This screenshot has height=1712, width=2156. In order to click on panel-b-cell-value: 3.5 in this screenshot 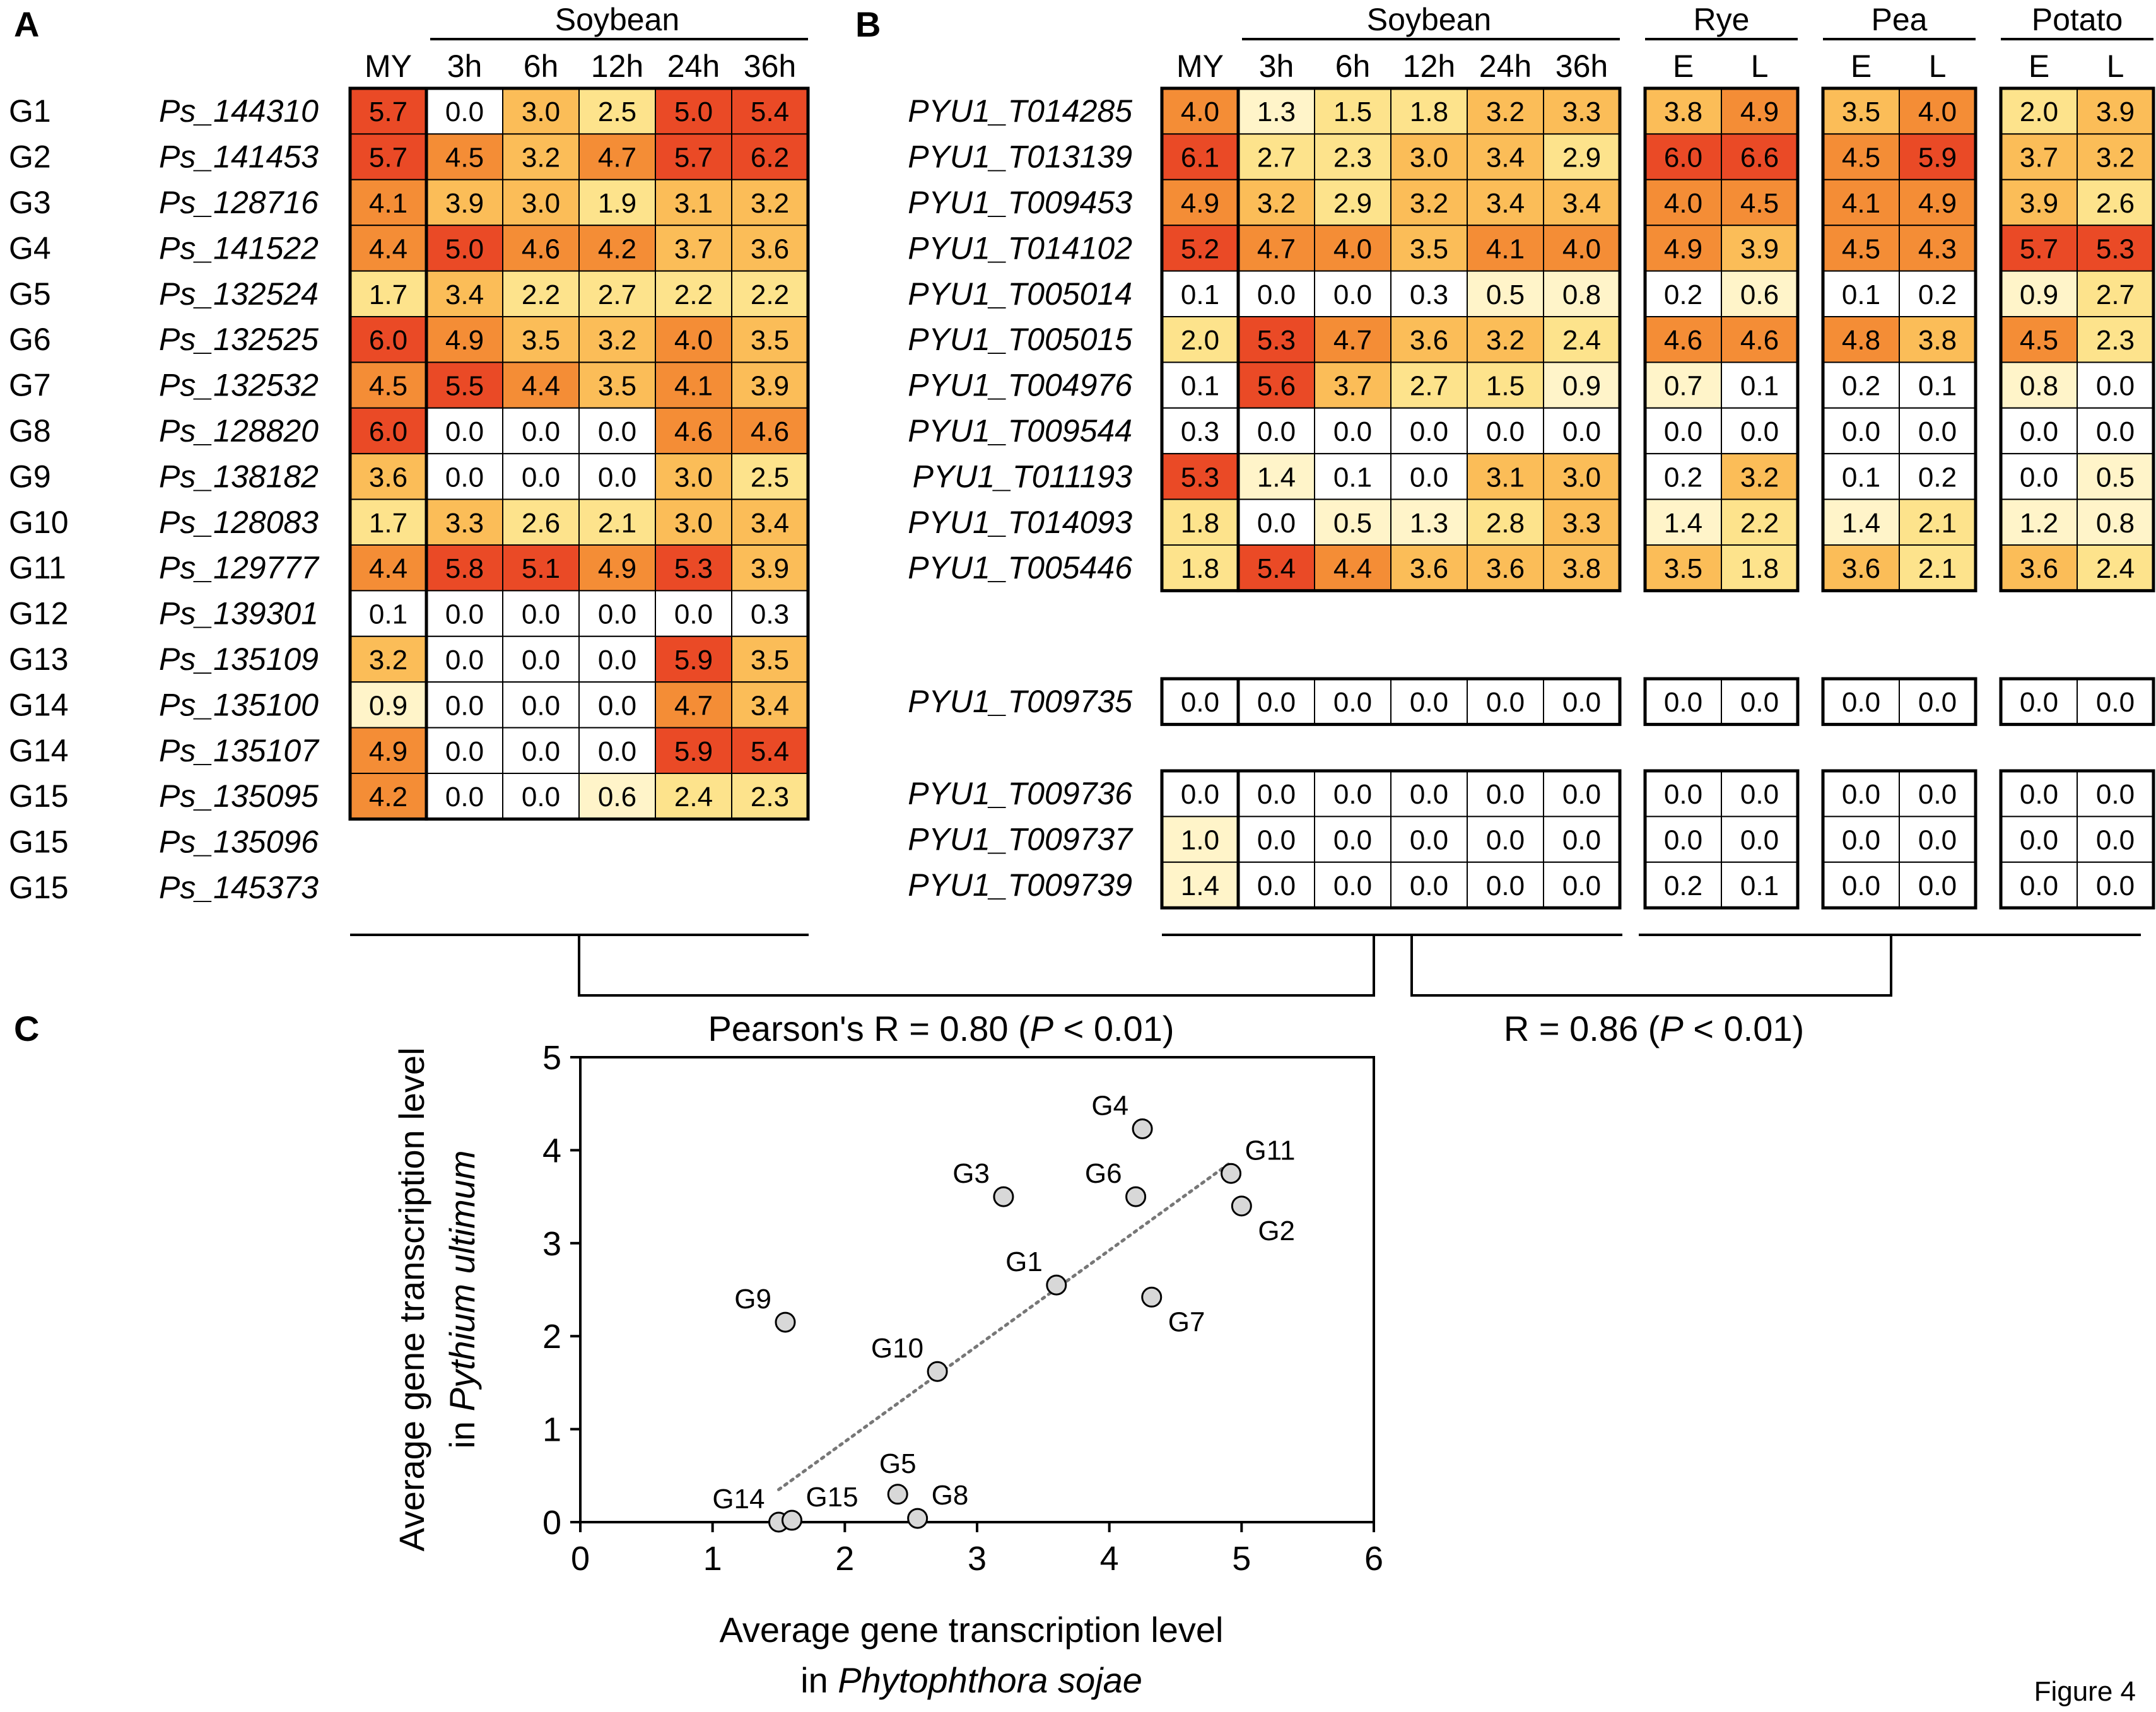, I will do `click(1429, 249)`.